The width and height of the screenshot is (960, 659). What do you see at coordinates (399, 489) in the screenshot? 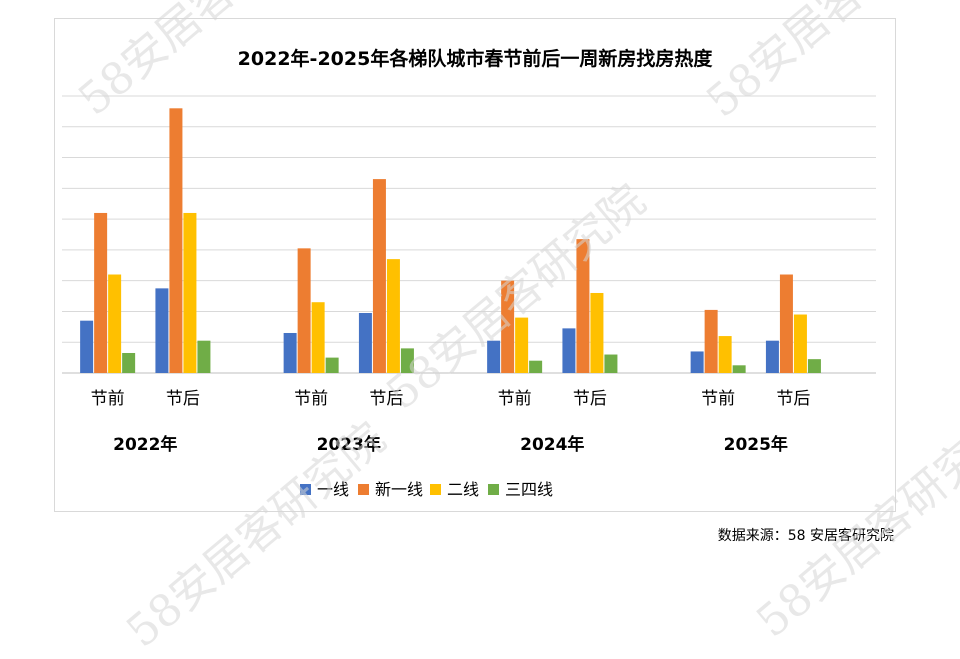
I see `legend-label: 新一线` at bounding box center [399, 489].